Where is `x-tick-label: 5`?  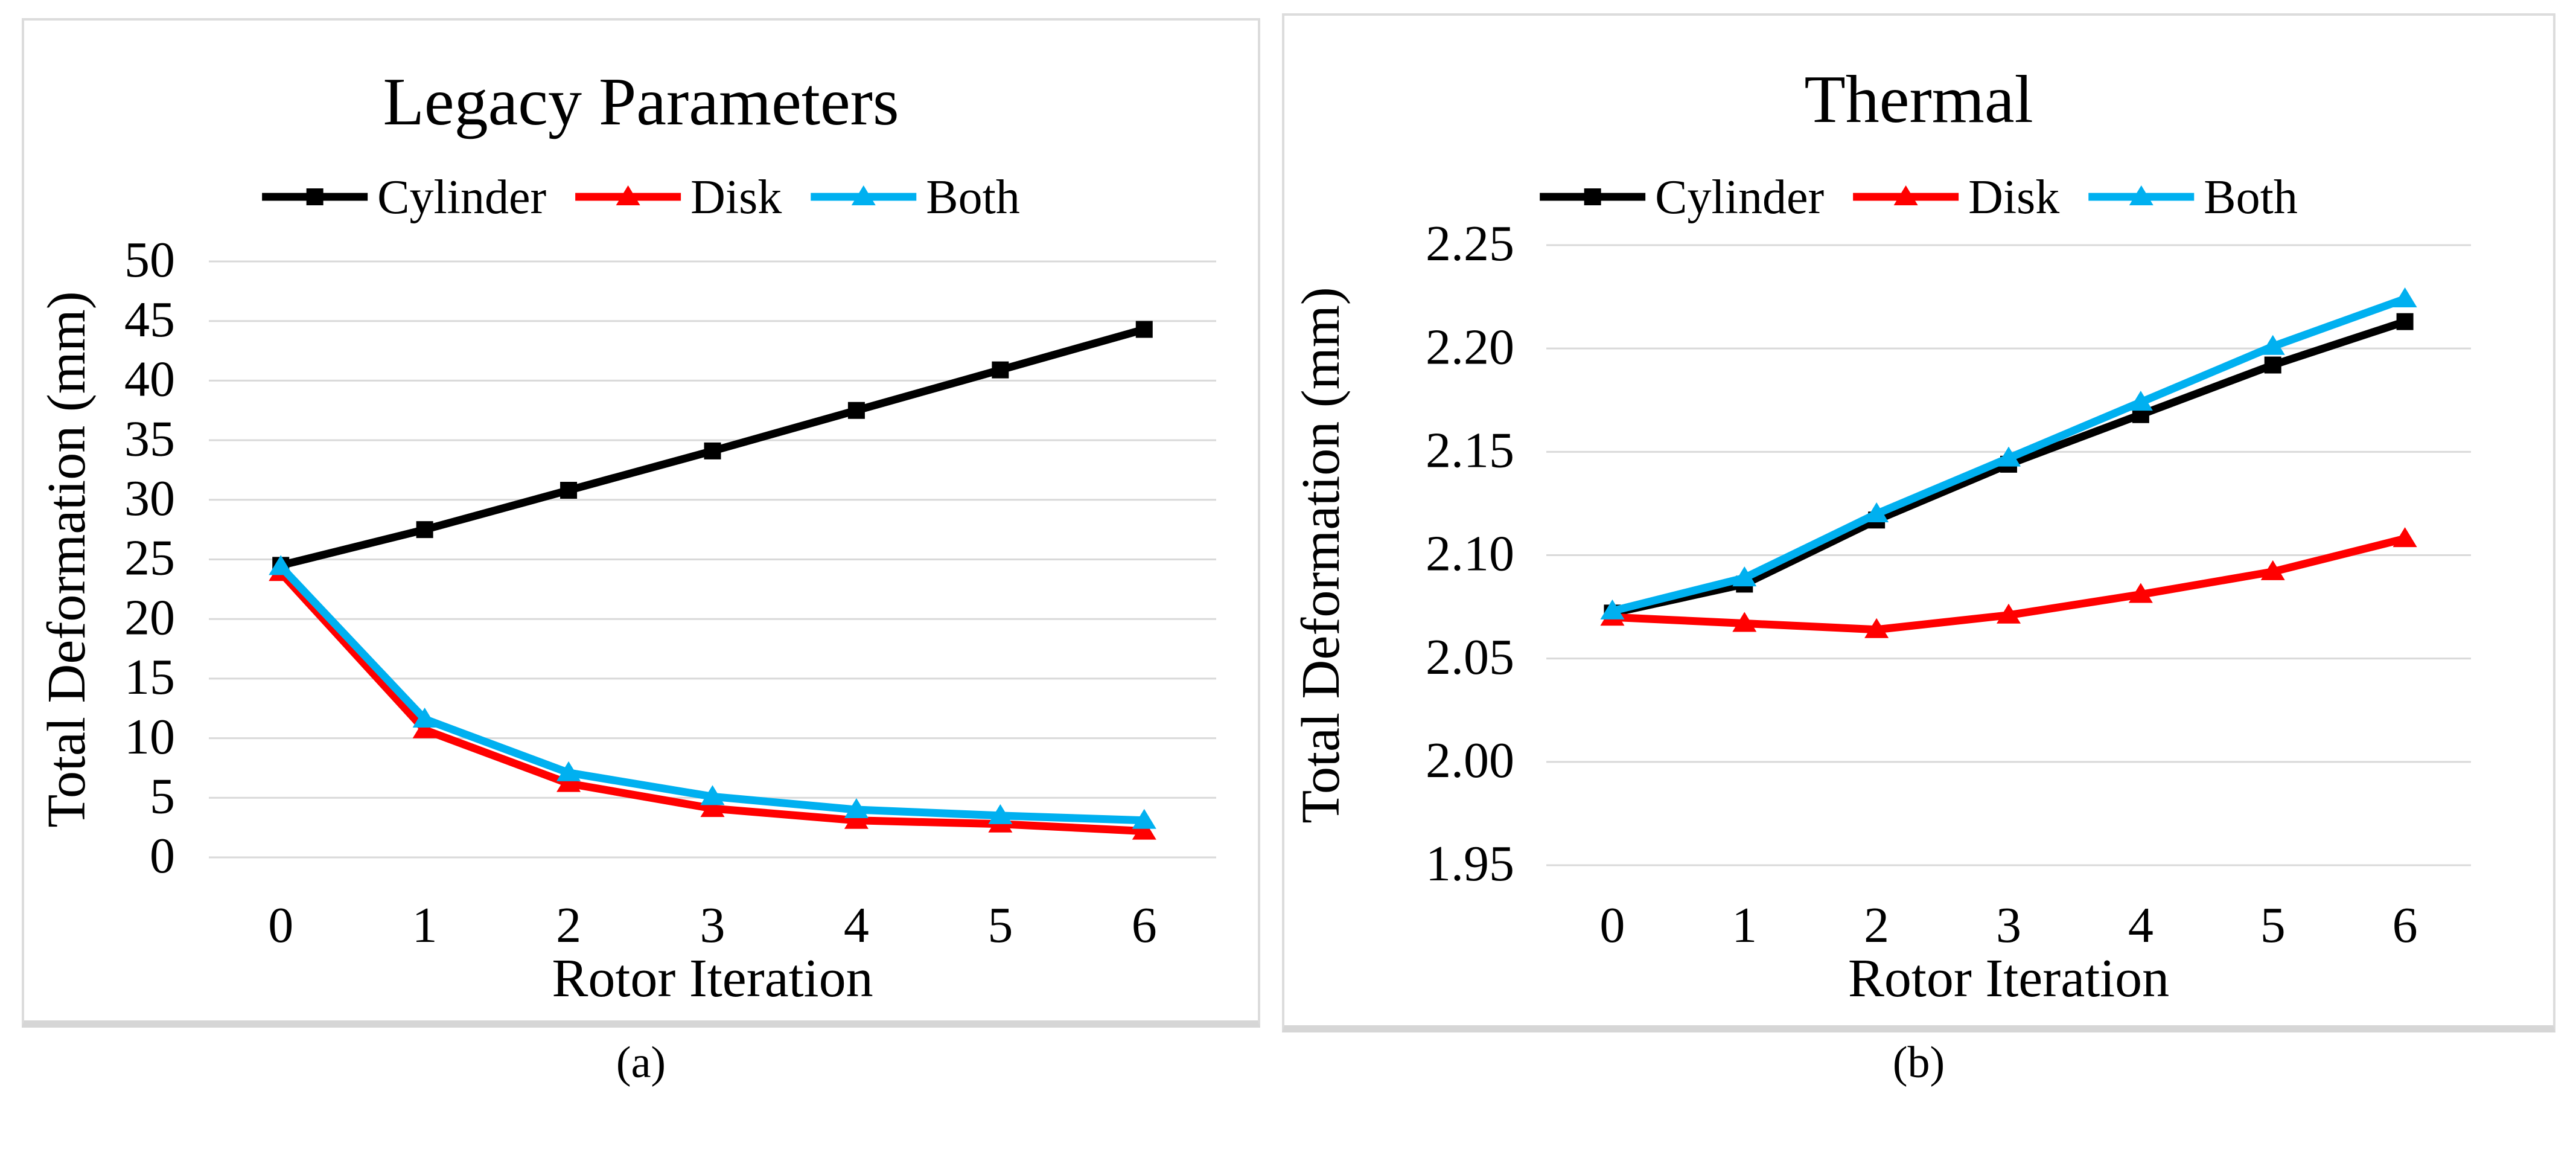
x-tick-label: 5 is located at coordinates (1000, 925).